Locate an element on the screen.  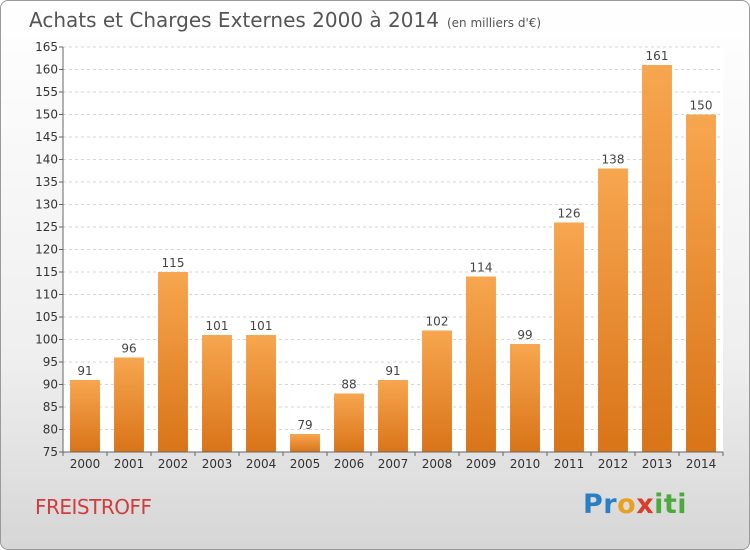
x-tick-label: 2007 is located at coordinates (393, 464).